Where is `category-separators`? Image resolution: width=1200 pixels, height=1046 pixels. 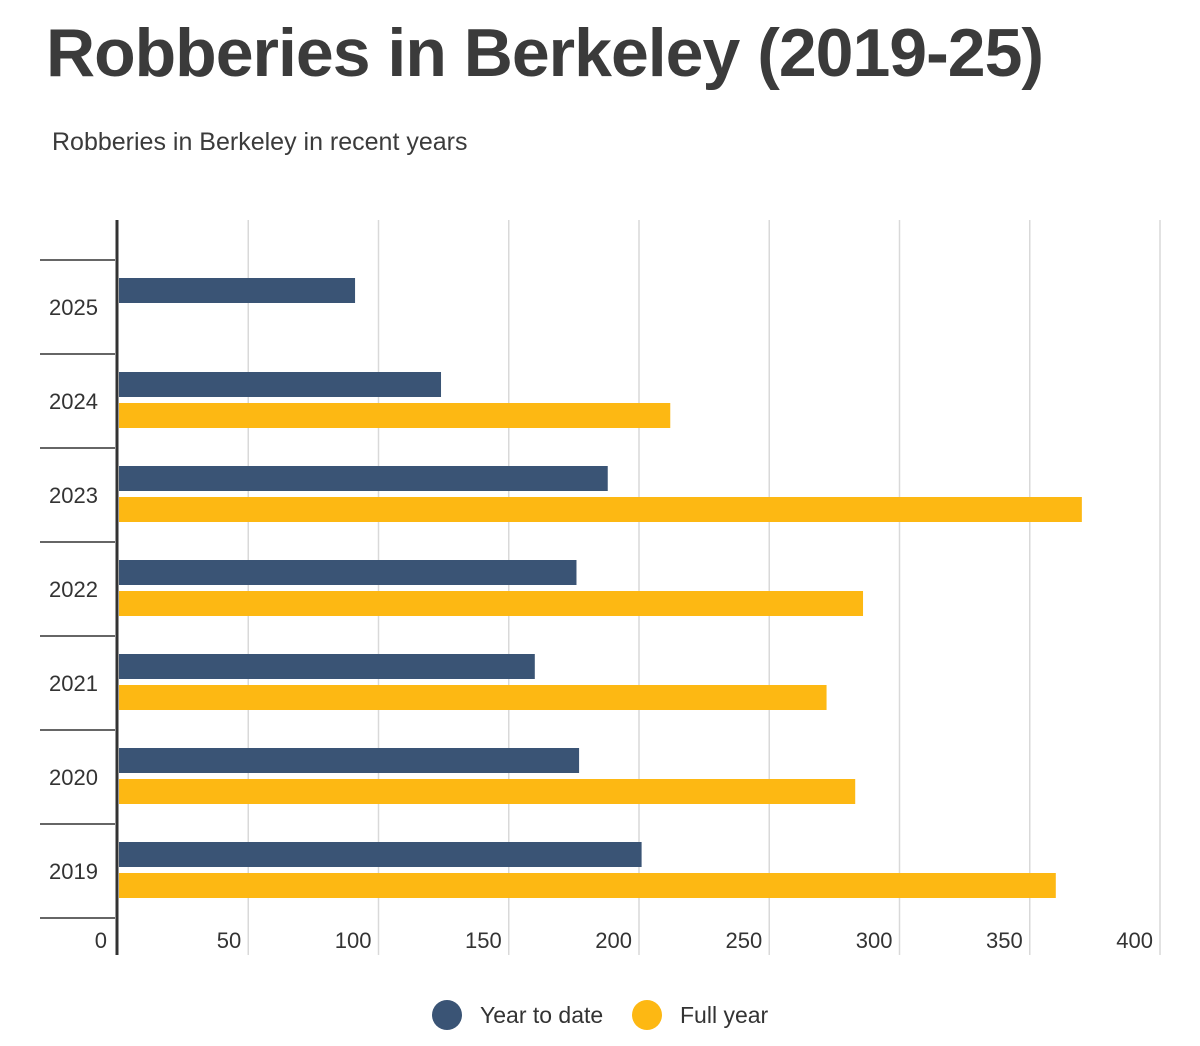 category-separators is located at coordinates (77, 589).